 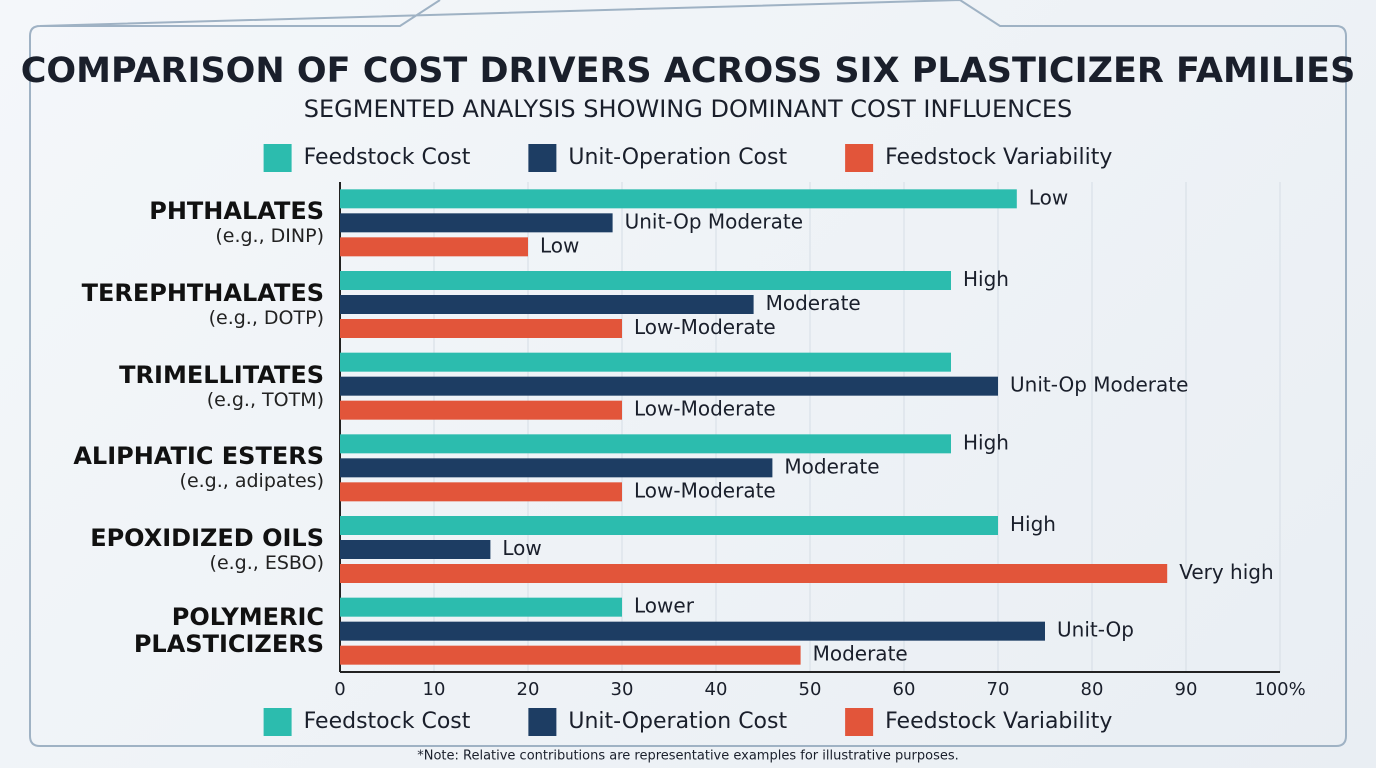 I want to click on category-label: TEREPHTHALATES (e.g., DOTP), so click(x=202, y=304).